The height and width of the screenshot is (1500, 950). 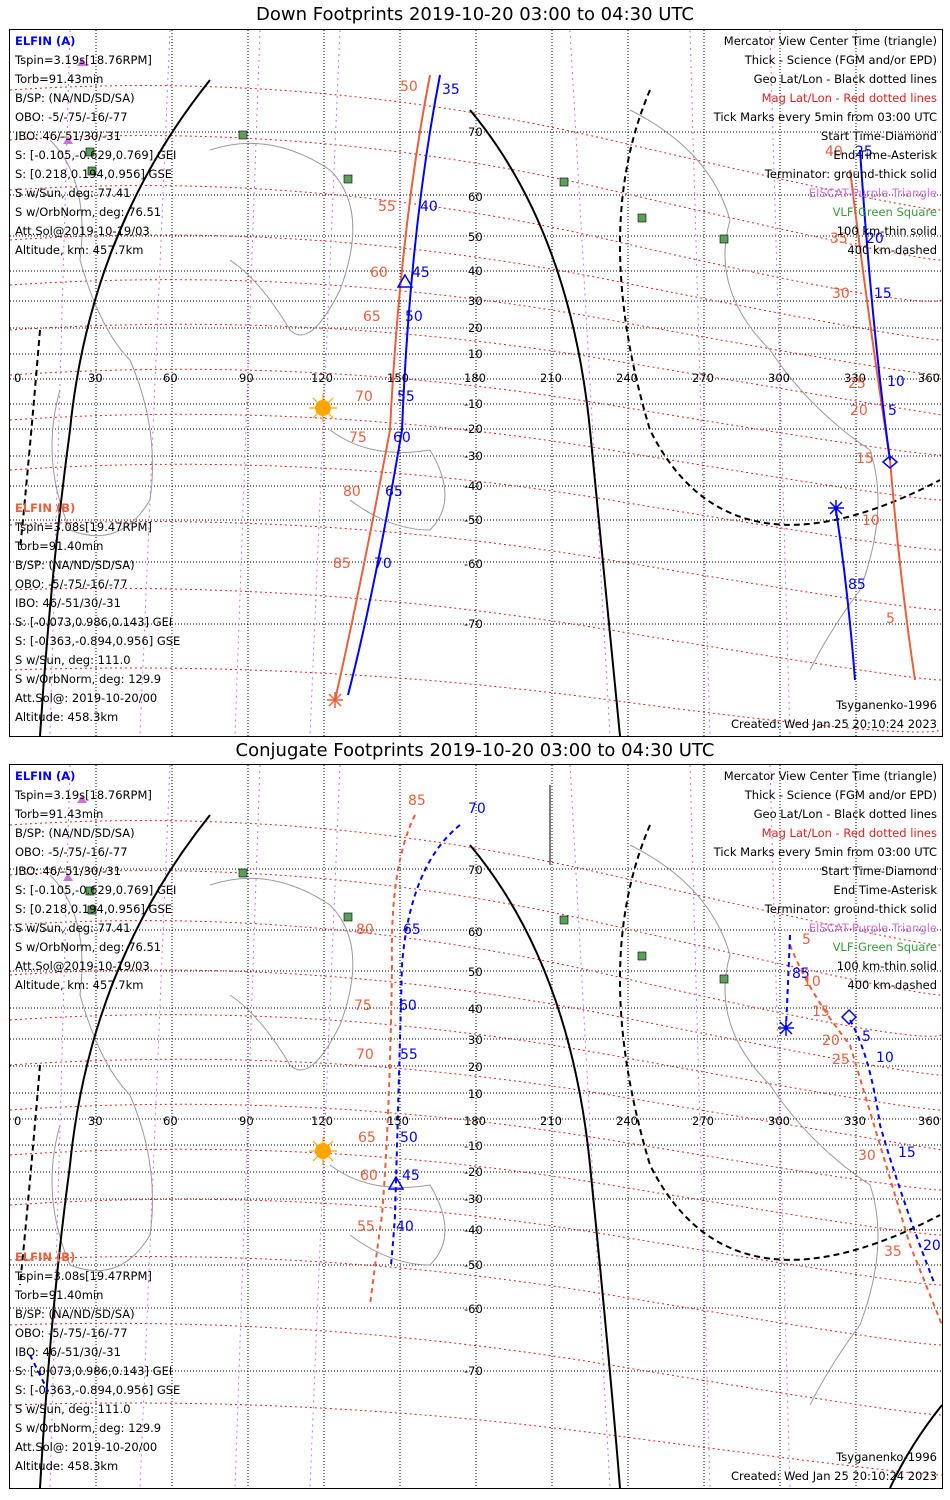 What do you see at coordinates (473, 429) in the screenshot?
I see `lat-tick: -20` at bounding box center [473, 429].